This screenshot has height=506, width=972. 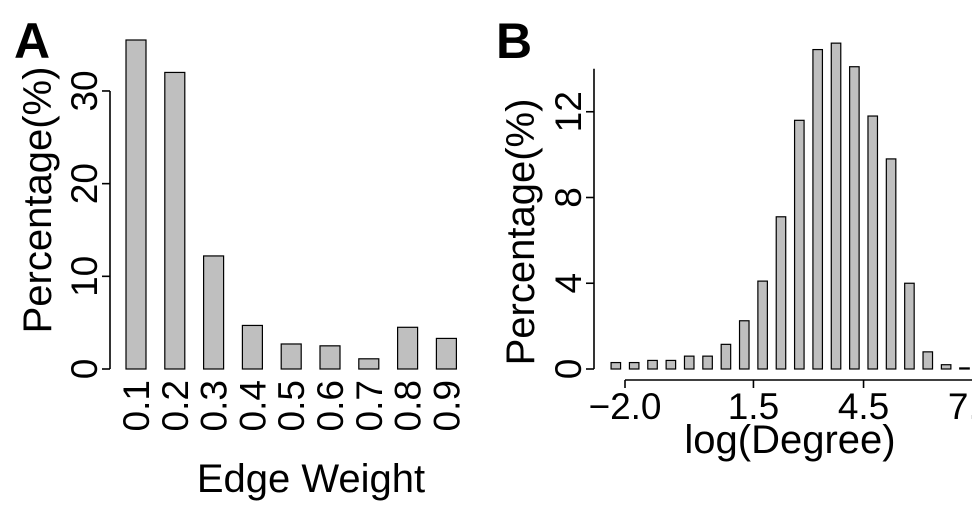 What do you see at coordinates (408, 405) in the screenshot?
I see `panel-a-x-tick-label: 0.8` at bounding box center [408, 405].